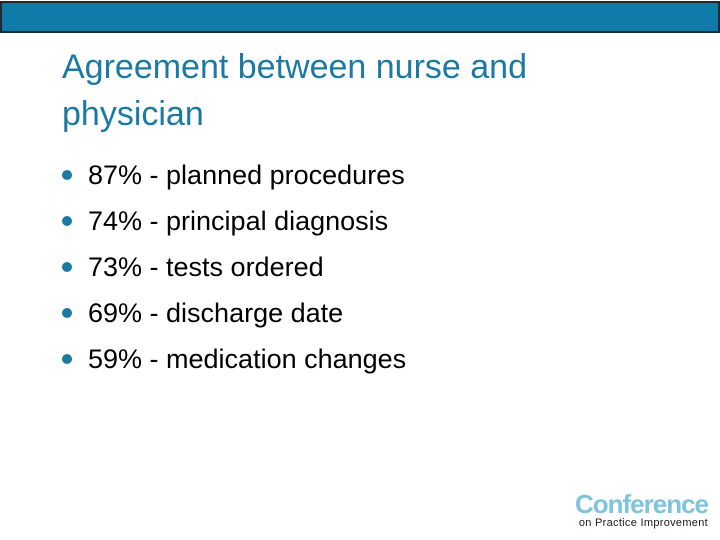  I want to click on logo-tagline-text: on Practice Improvement, so click(643, 523).